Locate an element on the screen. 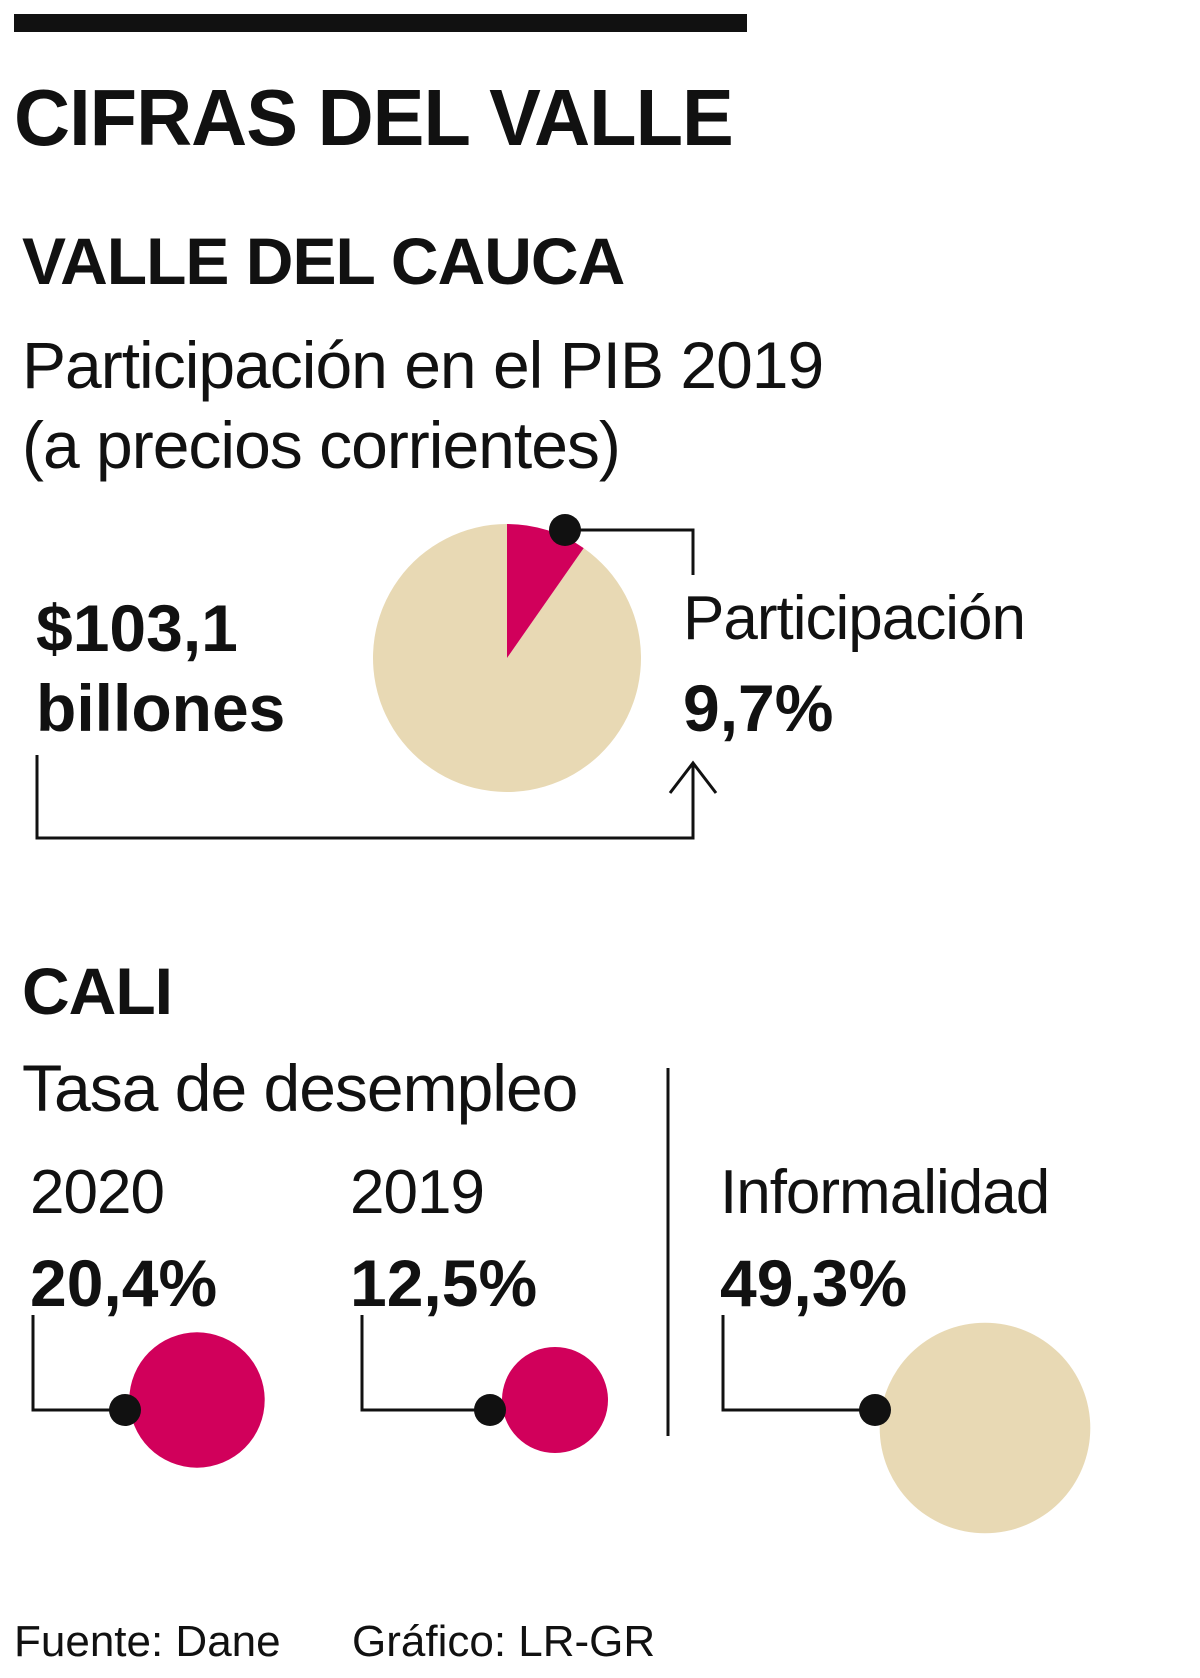 The image size is (1200, 1678). bubble-connectors is located at coordinates (453, 1363).